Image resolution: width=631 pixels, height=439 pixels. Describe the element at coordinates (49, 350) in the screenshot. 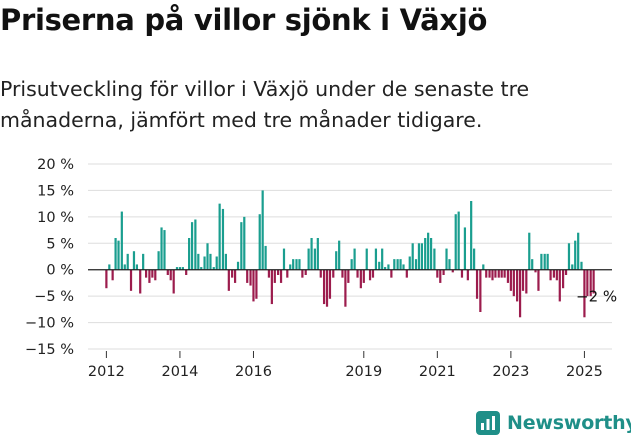

I see `y-tick-label: −15 %` at that location.